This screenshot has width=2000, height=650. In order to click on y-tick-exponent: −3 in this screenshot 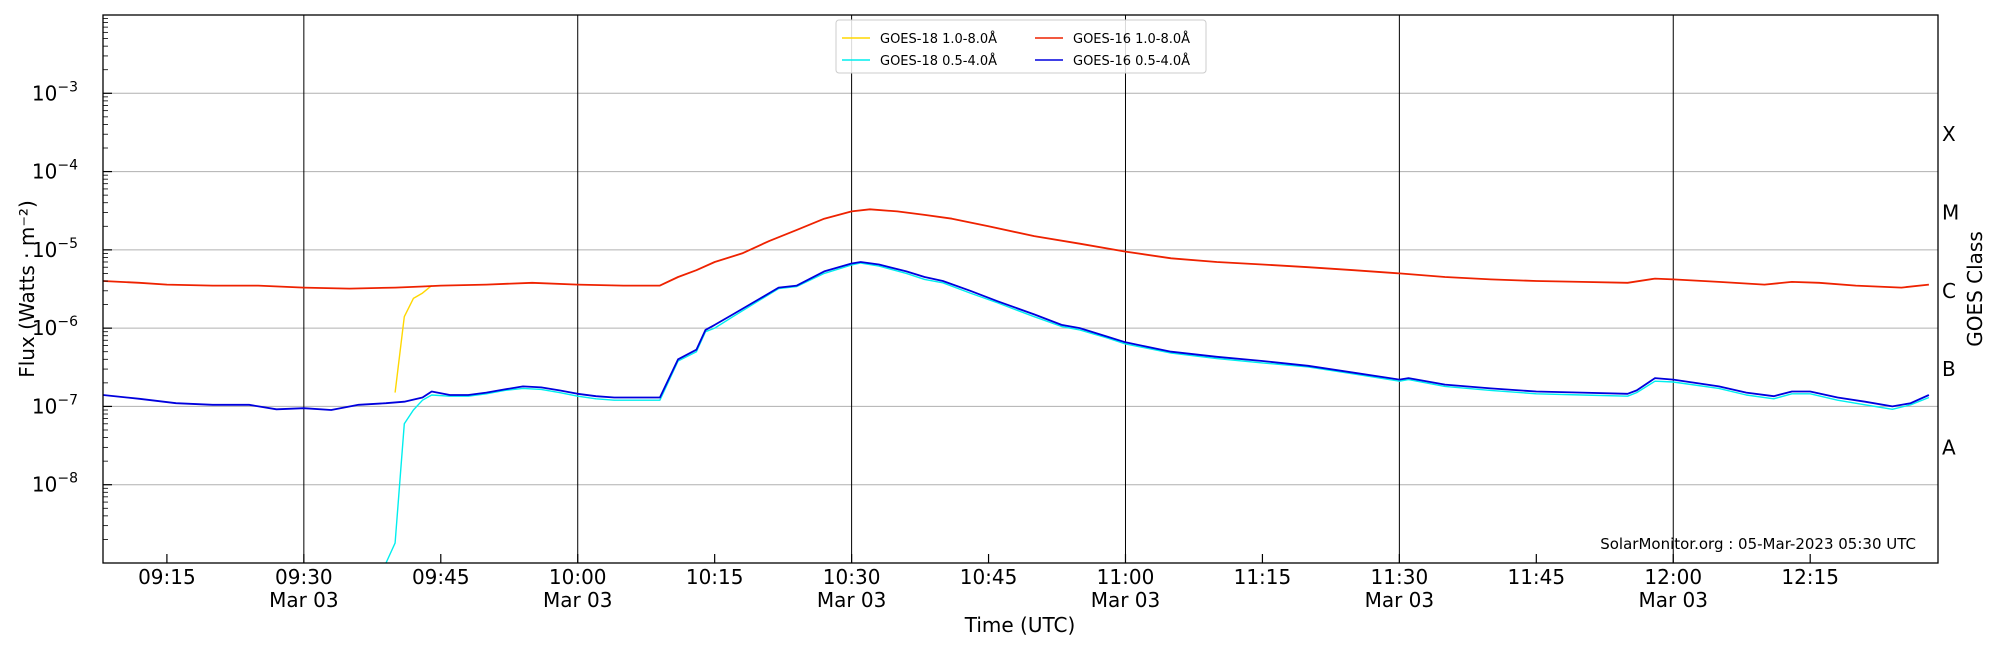, I will do `click(67, 87)`.